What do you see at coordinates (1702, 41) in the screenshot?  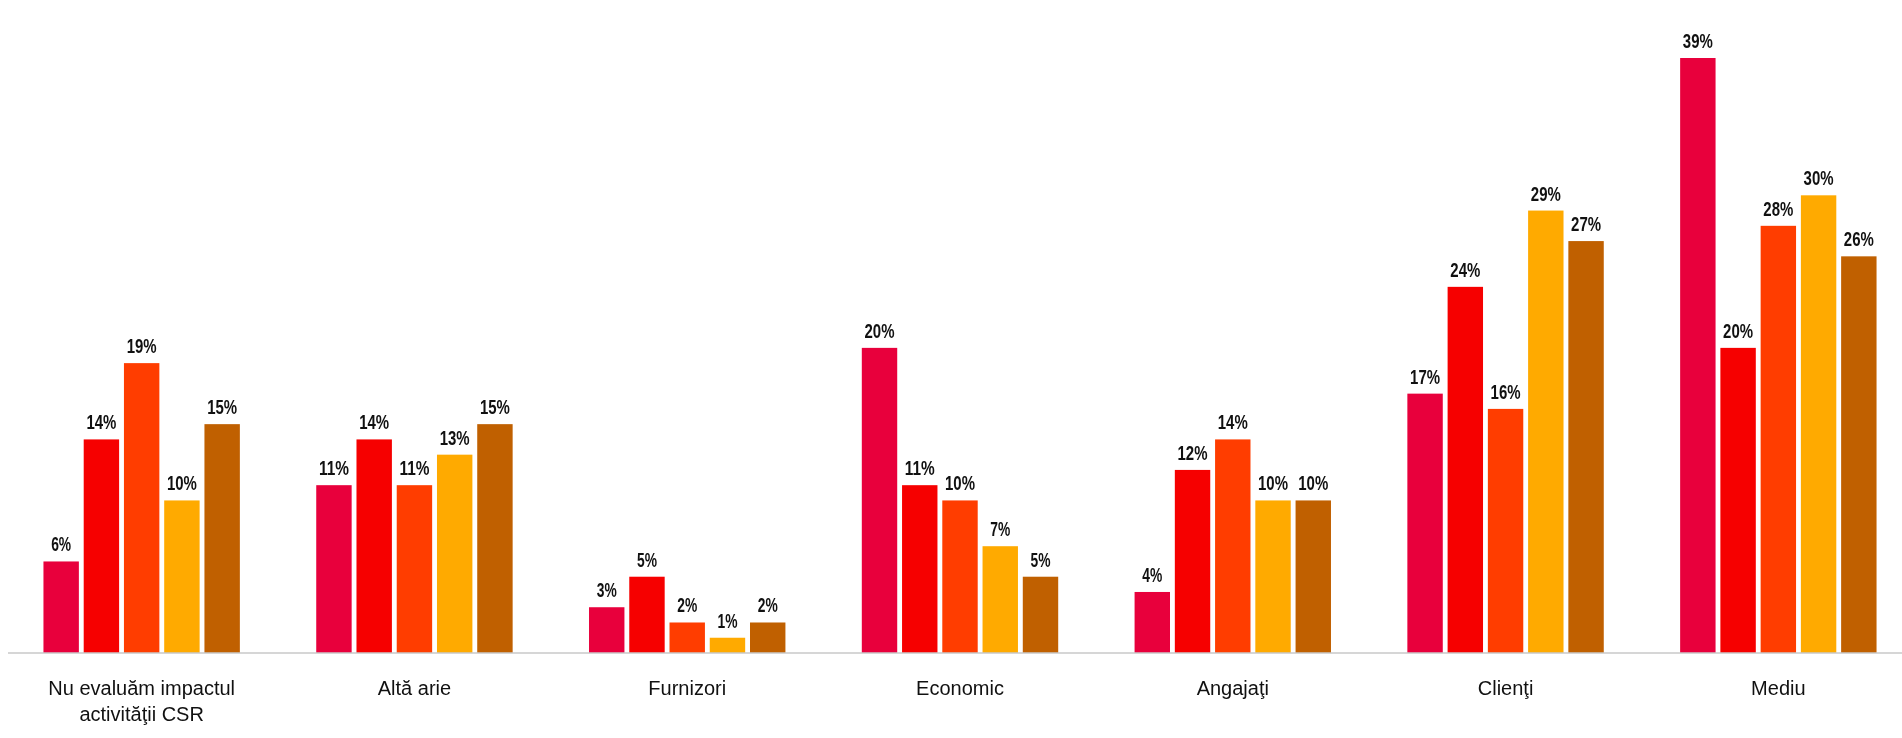 I see `data-label: 39%` at bounding box center [1702, 41].